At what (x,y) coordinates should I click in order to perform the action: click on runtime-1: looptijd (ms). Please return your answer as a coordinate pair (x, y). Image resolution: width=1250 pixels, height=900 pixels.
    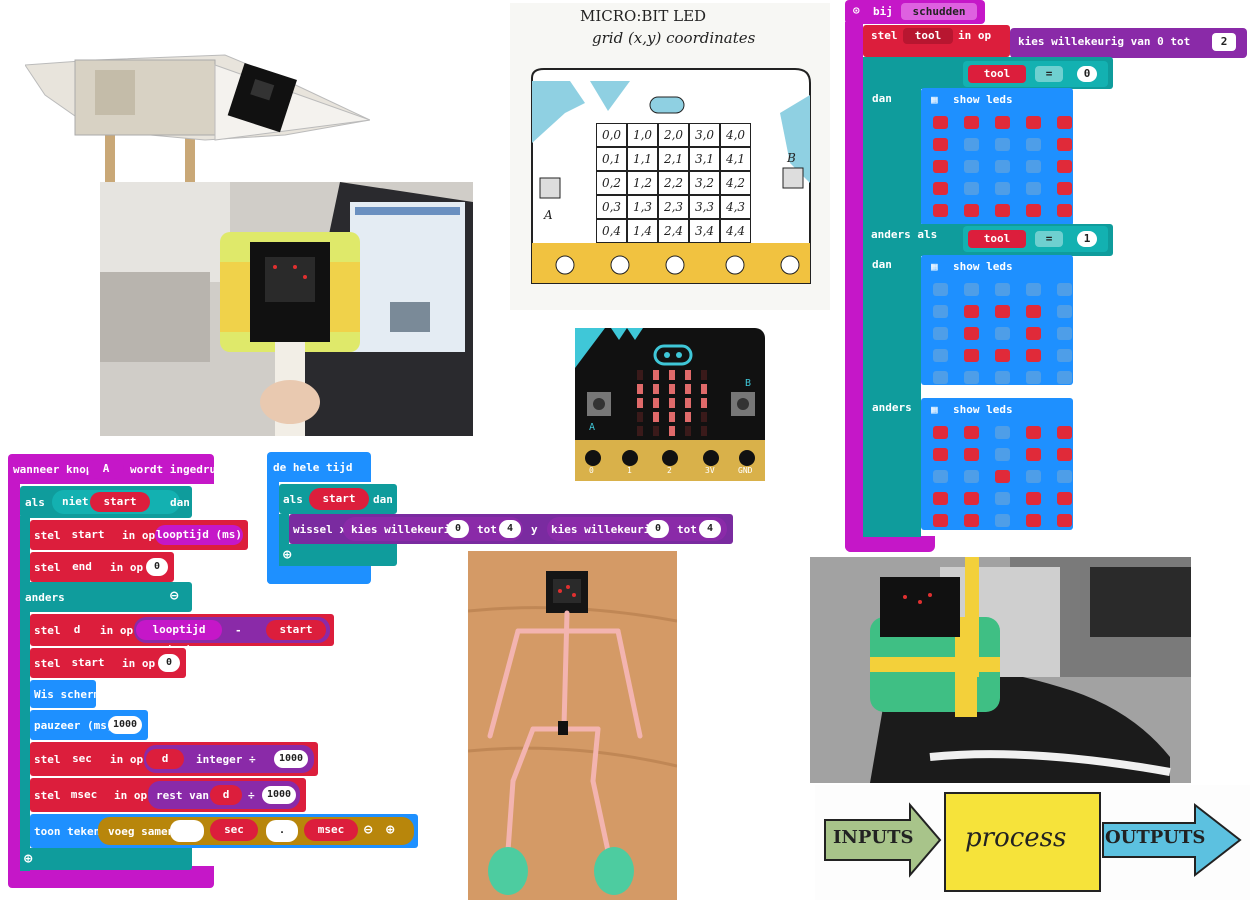
    Looking at the image, I should click on (199, 535).